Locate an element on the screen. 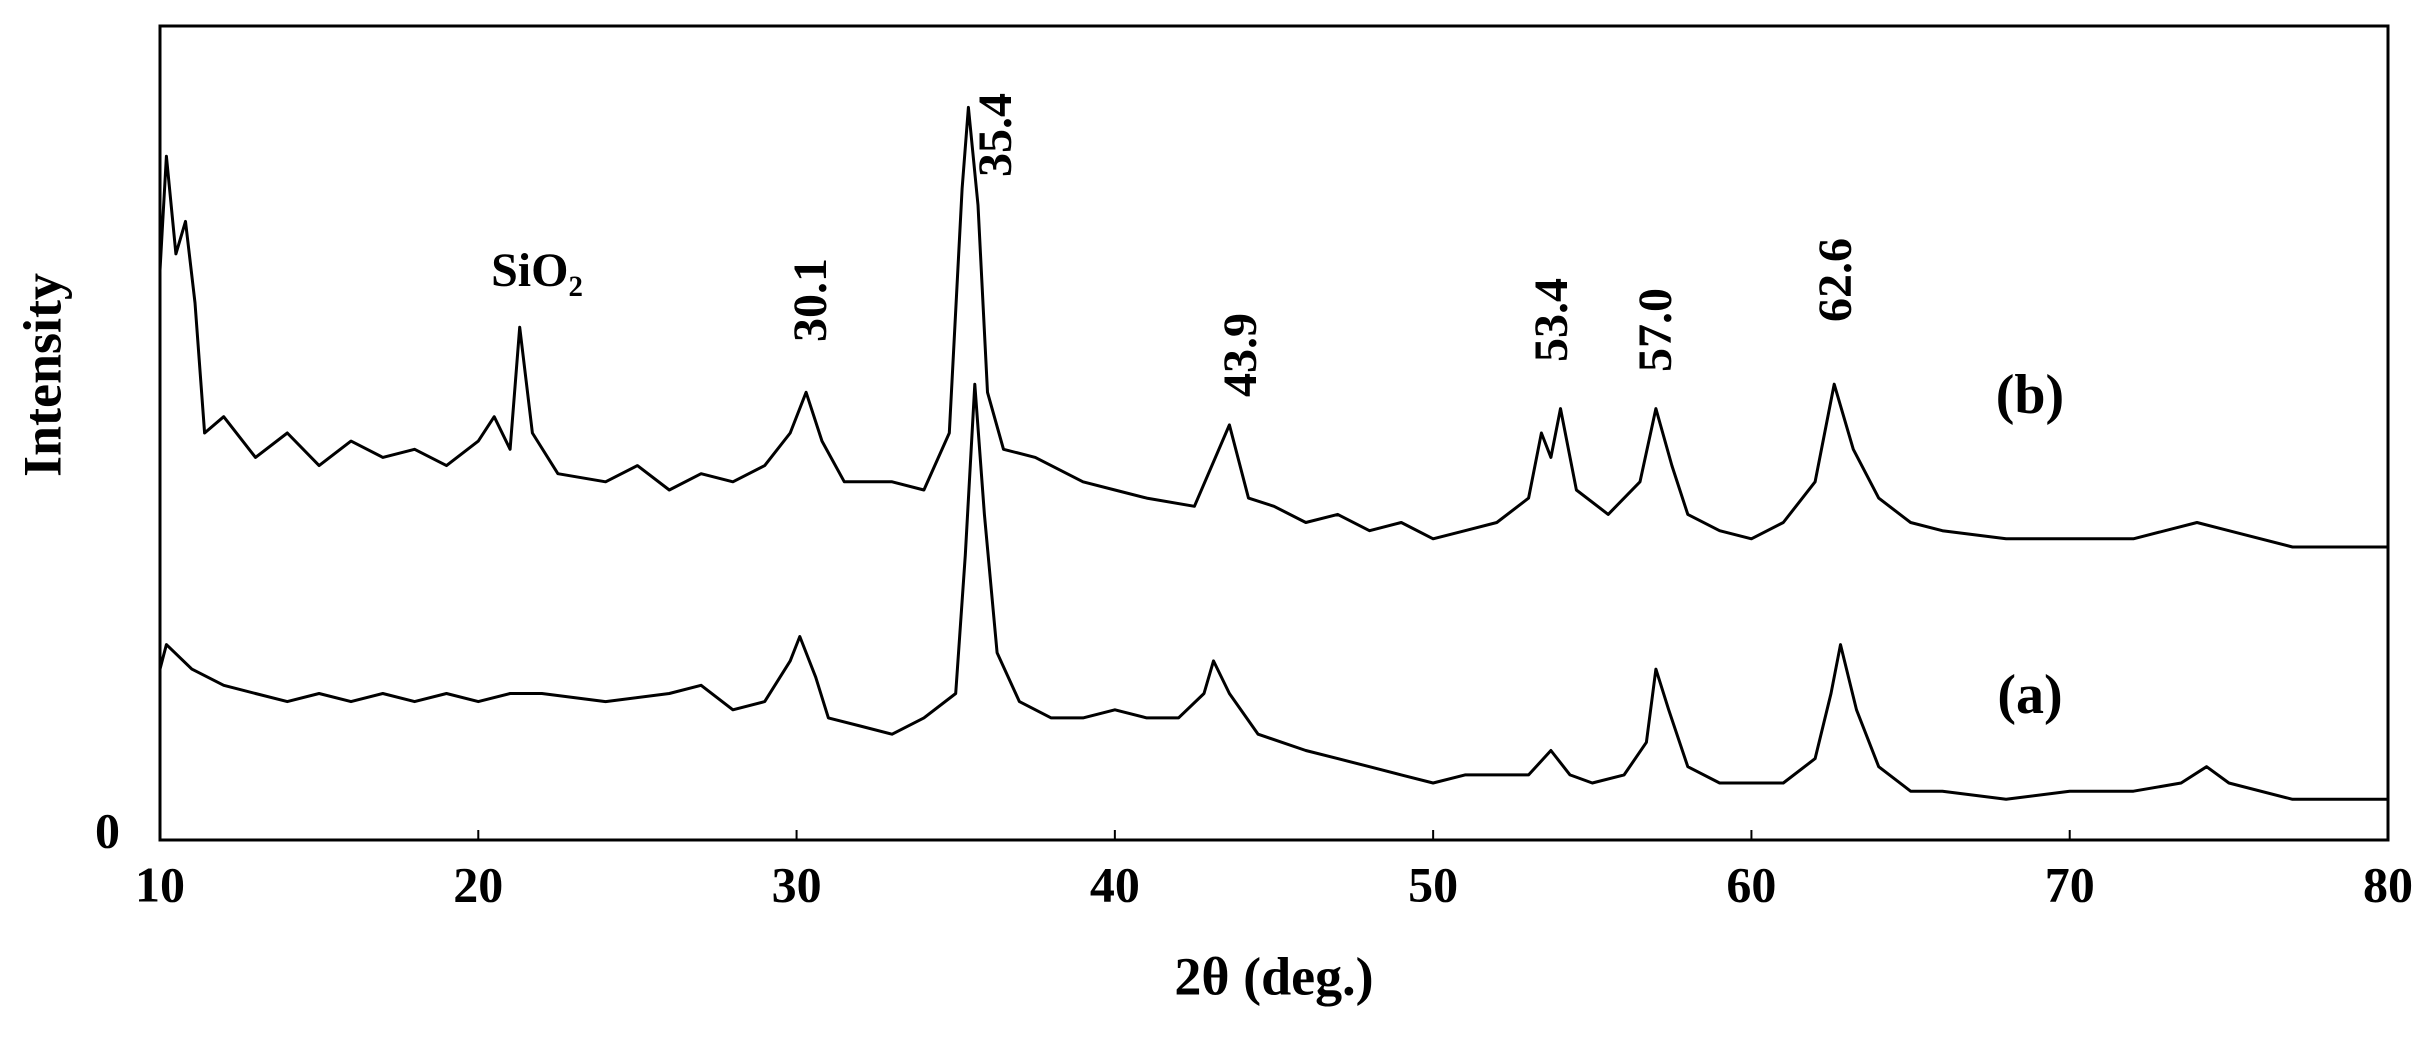 This screenshot has width=2436, height=1038. x-tick-label: 80 is located at coordinates (2388, 884).